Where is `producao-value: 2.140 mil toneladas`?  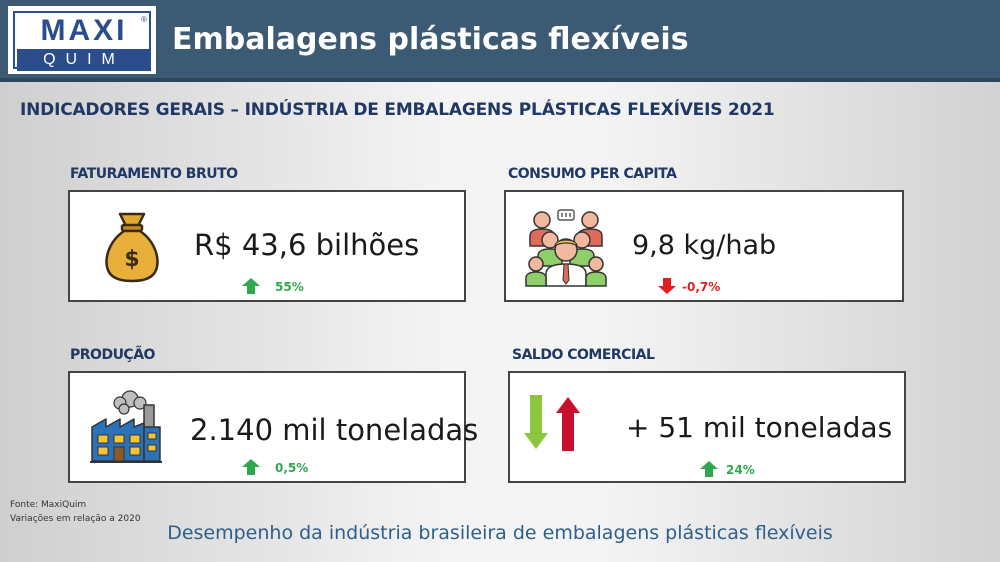 producao-value: 2.140 mil toneladas is located at coordinates (334, 430).